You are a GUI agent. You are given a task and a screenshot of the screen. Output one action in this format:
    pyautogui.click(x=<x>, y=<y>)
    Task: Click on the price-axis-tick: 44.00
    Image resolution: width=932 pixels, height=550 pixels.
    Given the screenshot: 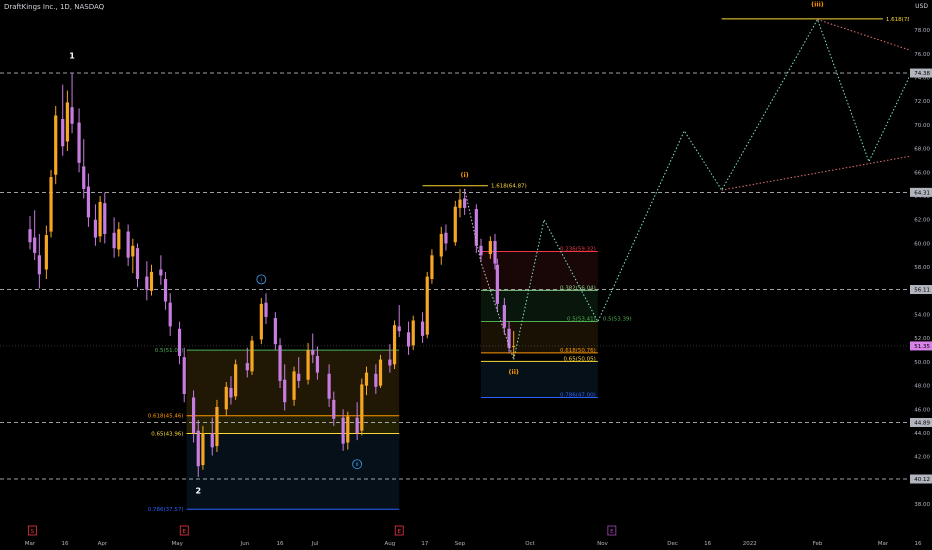 What is the action you would take?
    pyautogui.click(x=922, y=434)
    